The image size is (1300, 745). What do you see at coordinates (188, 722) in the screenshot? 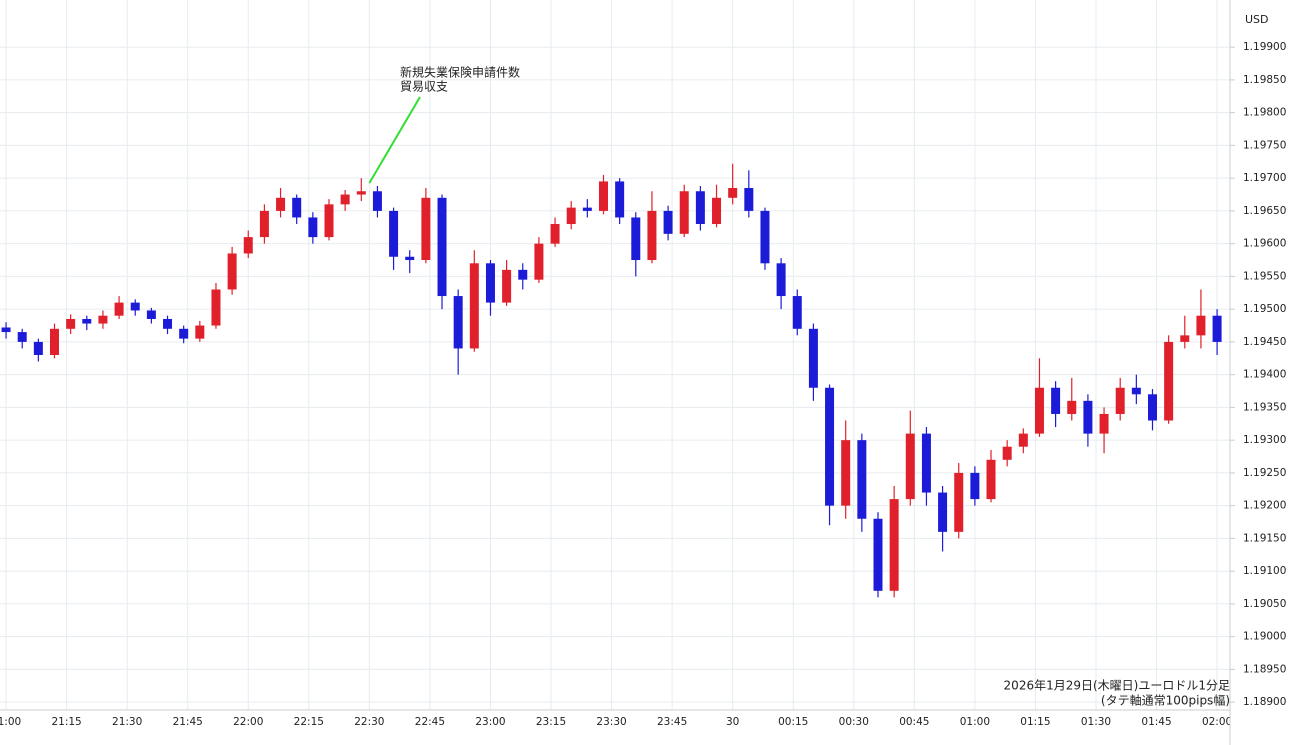
I see `x-tick-label: 21:45` at bounding box center [188, 722].